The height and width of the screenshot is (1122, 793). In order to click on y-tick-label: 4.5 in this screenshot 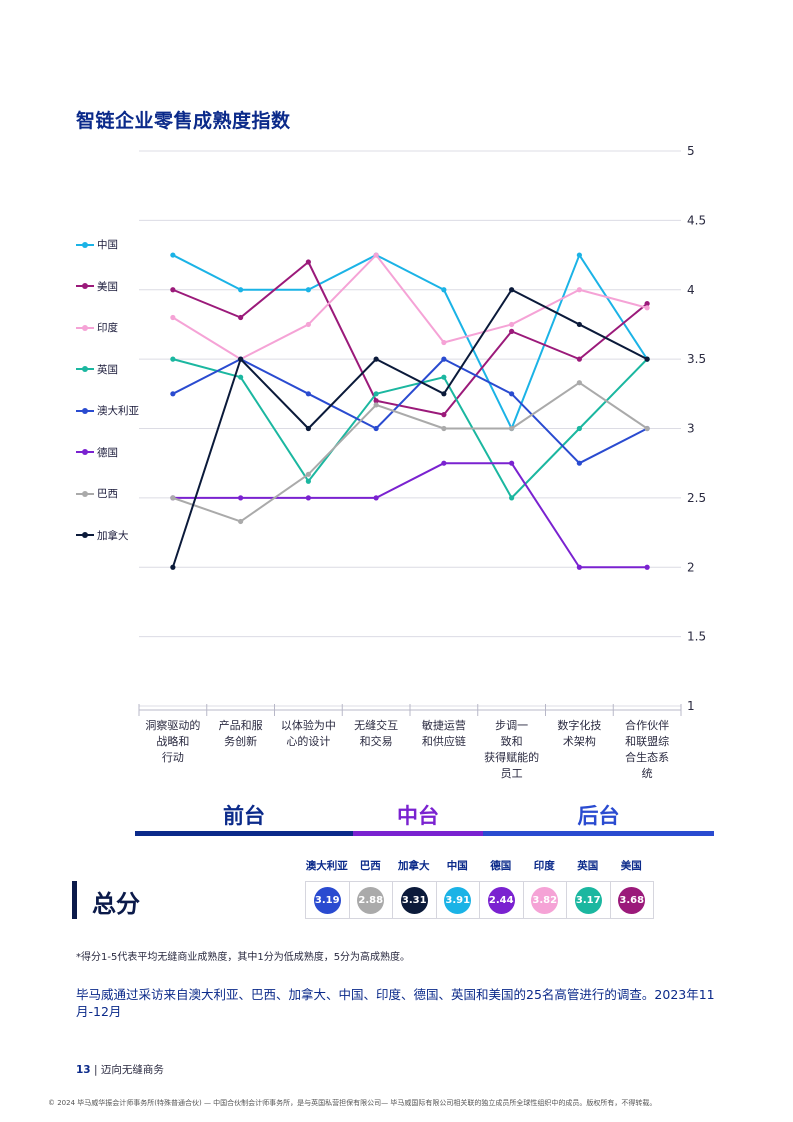, I will do `click(696, 220)`.